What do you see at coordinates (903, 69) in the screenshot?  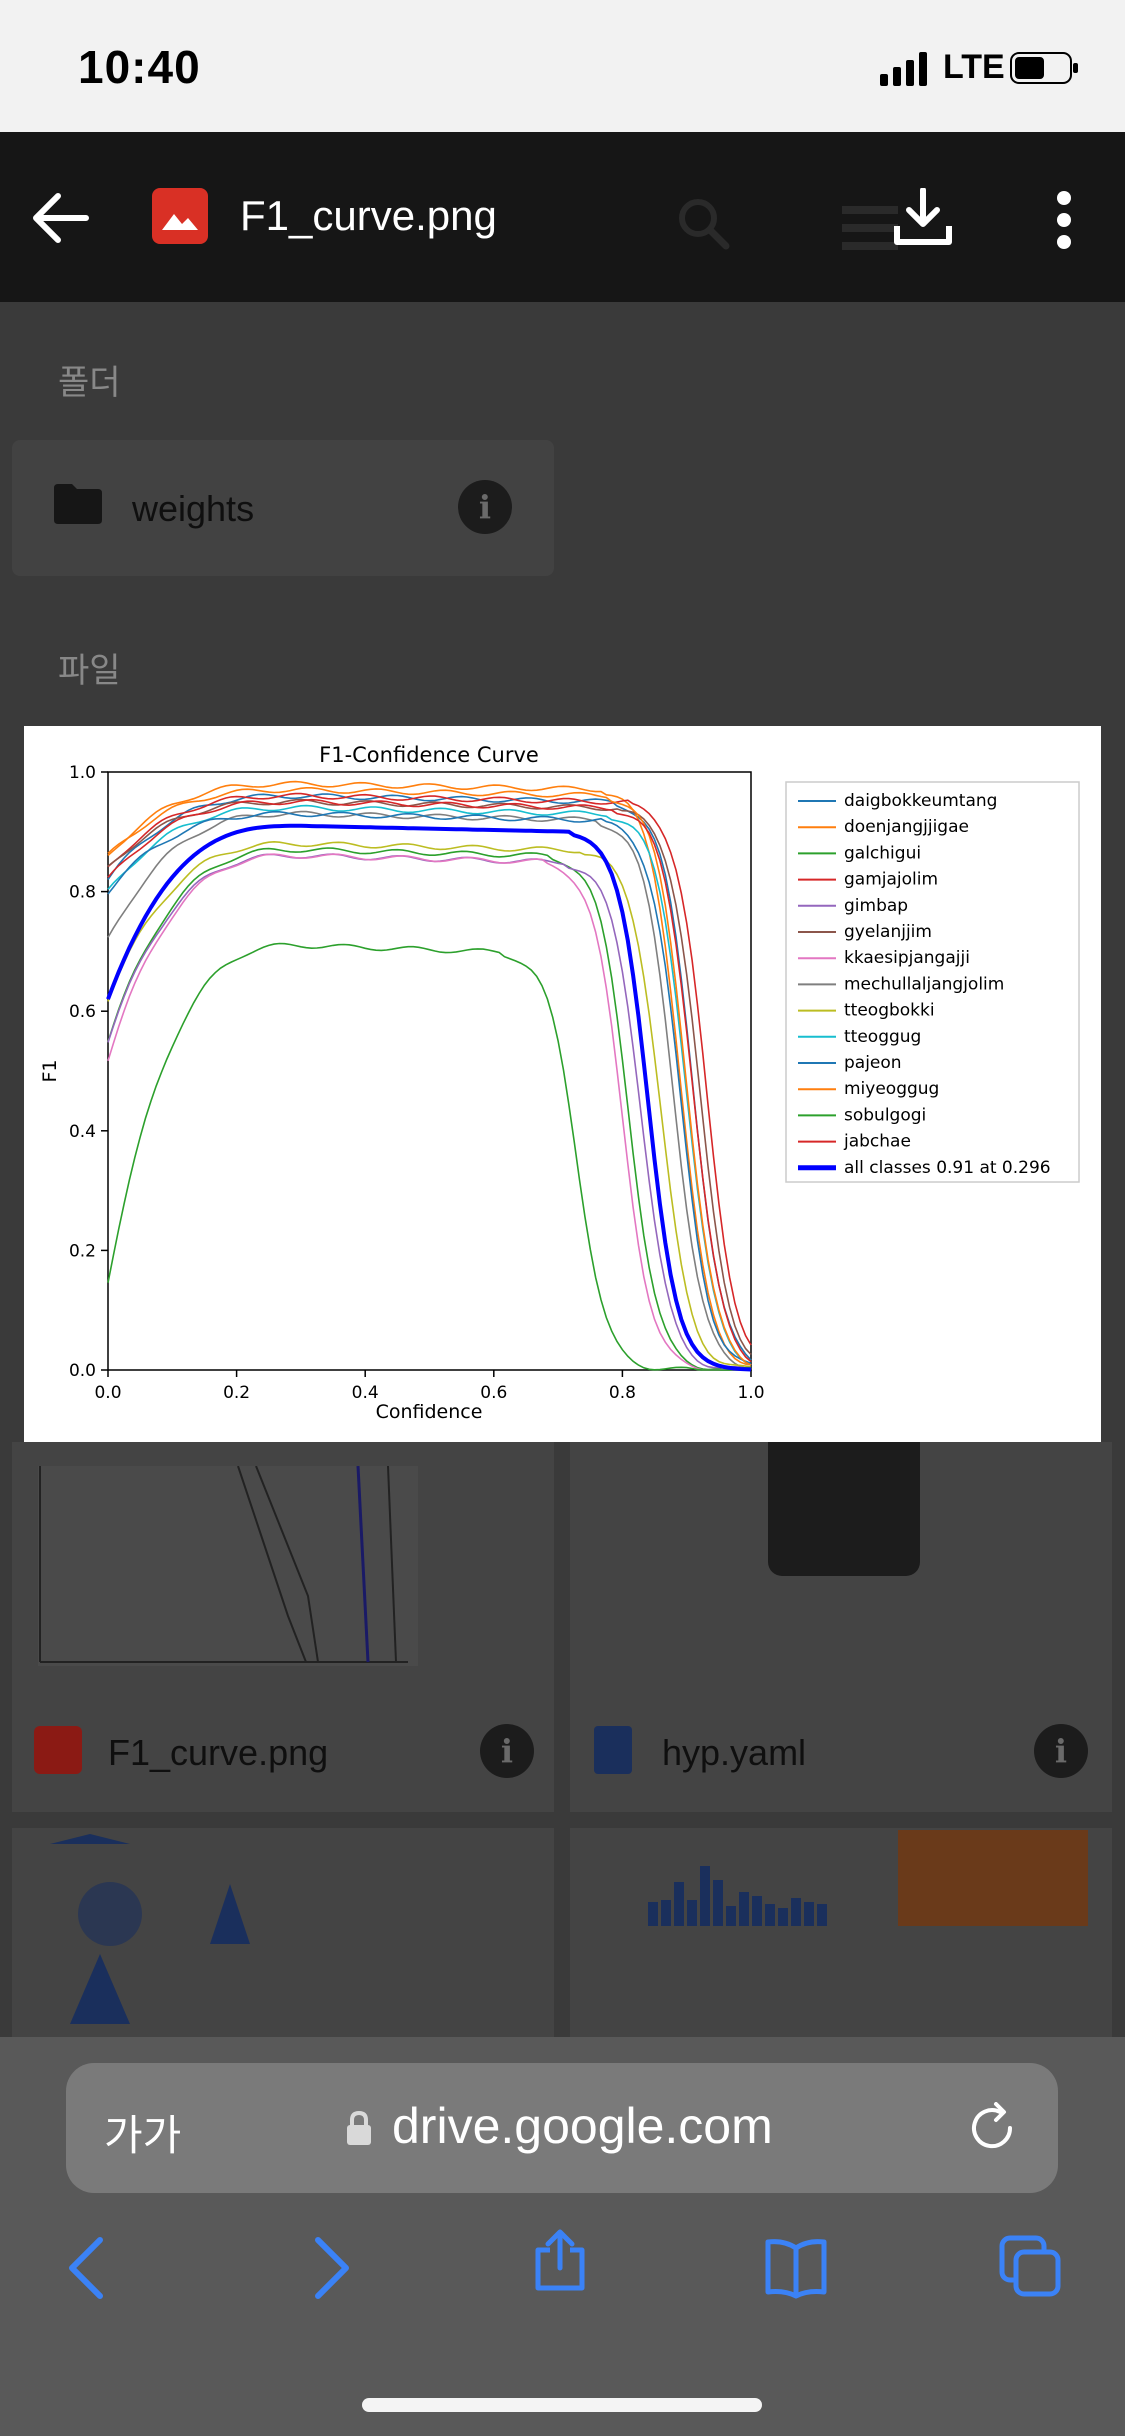 I see `cellular-signal-icon` at bounding box center [903, 69].